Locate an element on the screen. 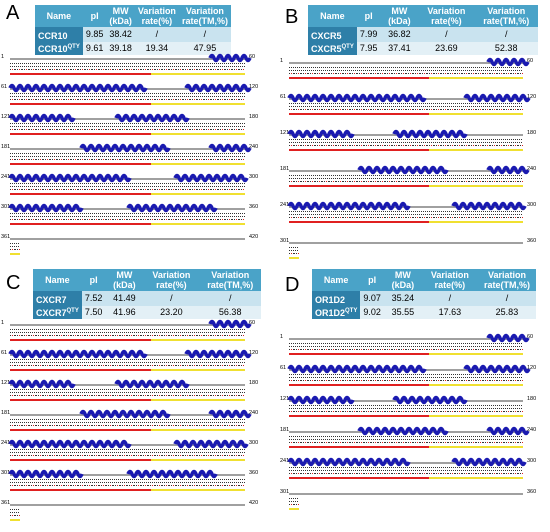 The height and width of the screenshot is (532, 550). variation-rate-tm: / is located at coordinates (506, 298).